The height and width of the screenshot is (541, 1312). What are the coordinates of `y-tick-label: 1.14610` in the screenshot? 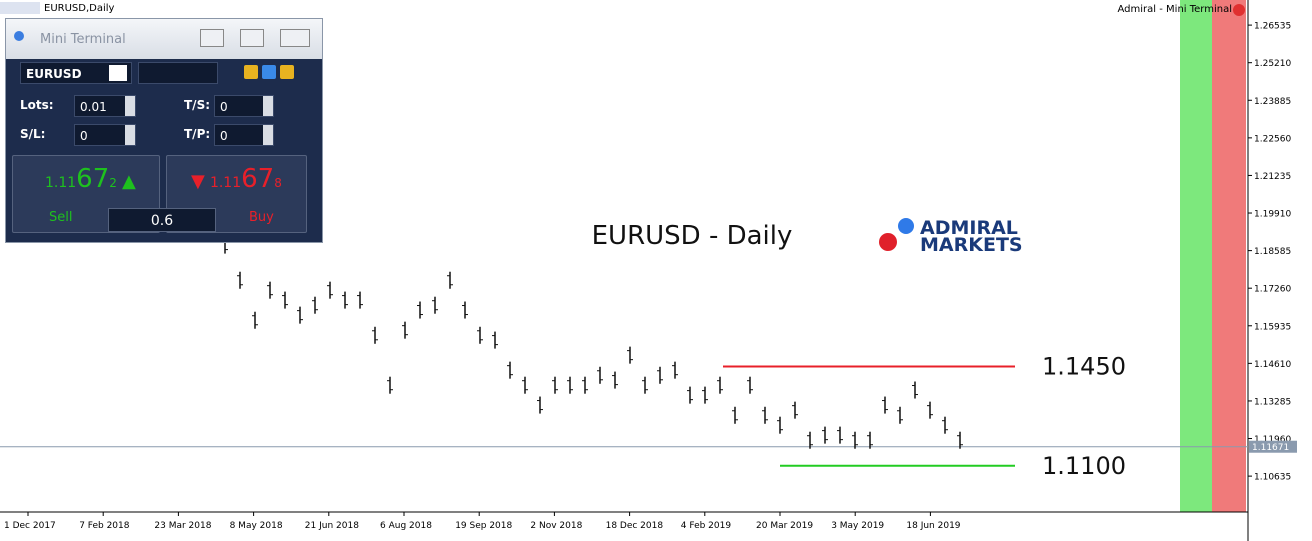 It's located at (1272, 365).